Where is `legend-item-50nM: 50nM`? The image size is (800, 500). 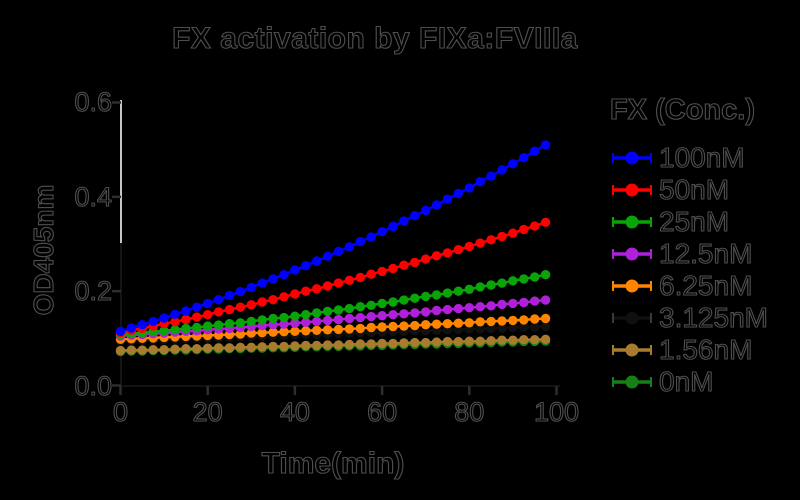 legend-item-50nM: 50nM is located at coordinates (670, 189).